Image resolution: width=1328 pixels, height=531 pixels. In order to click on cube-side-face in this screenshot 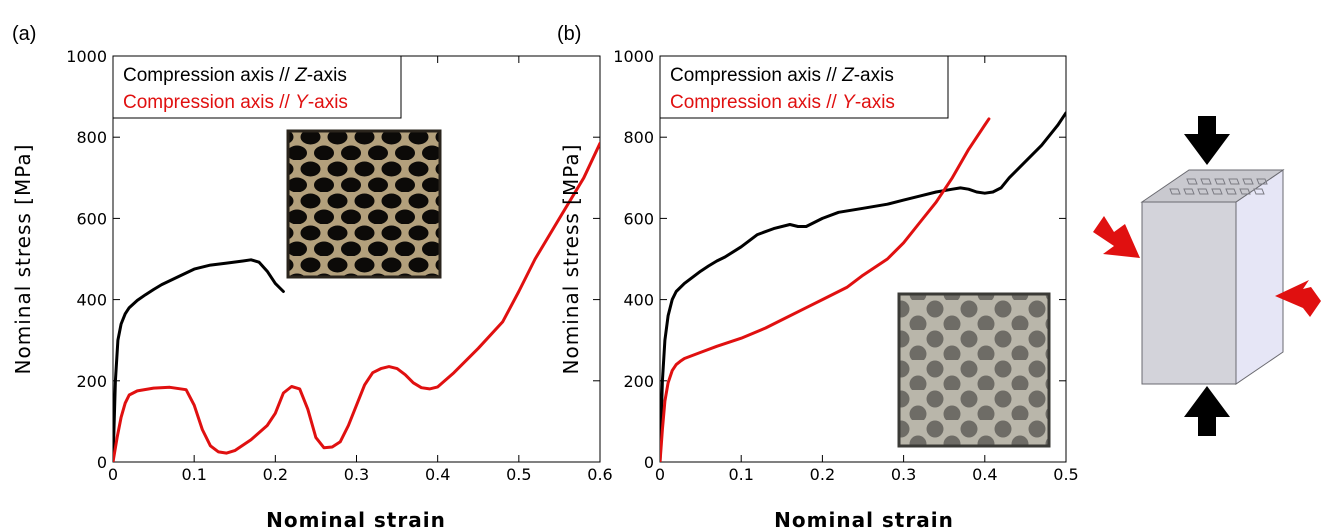, I will do `click(1259, 277)`.